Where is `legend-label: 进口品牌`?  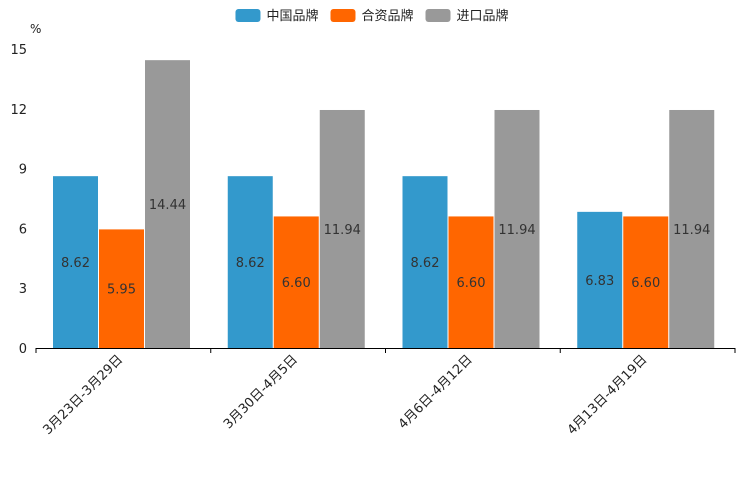 legend-label: 进口品牌 is located at coordinates (483, 16).